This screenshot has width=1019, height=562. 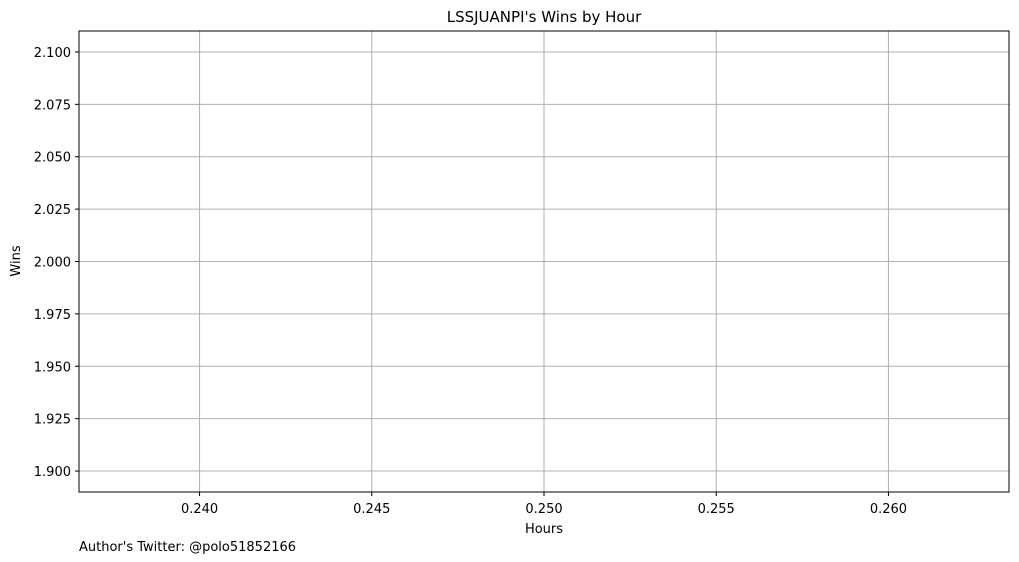 What do you see at coordinates (371, 509) in the screenshot?
I see `x-tick-label: 0.245` at bounding box center [371, 509].